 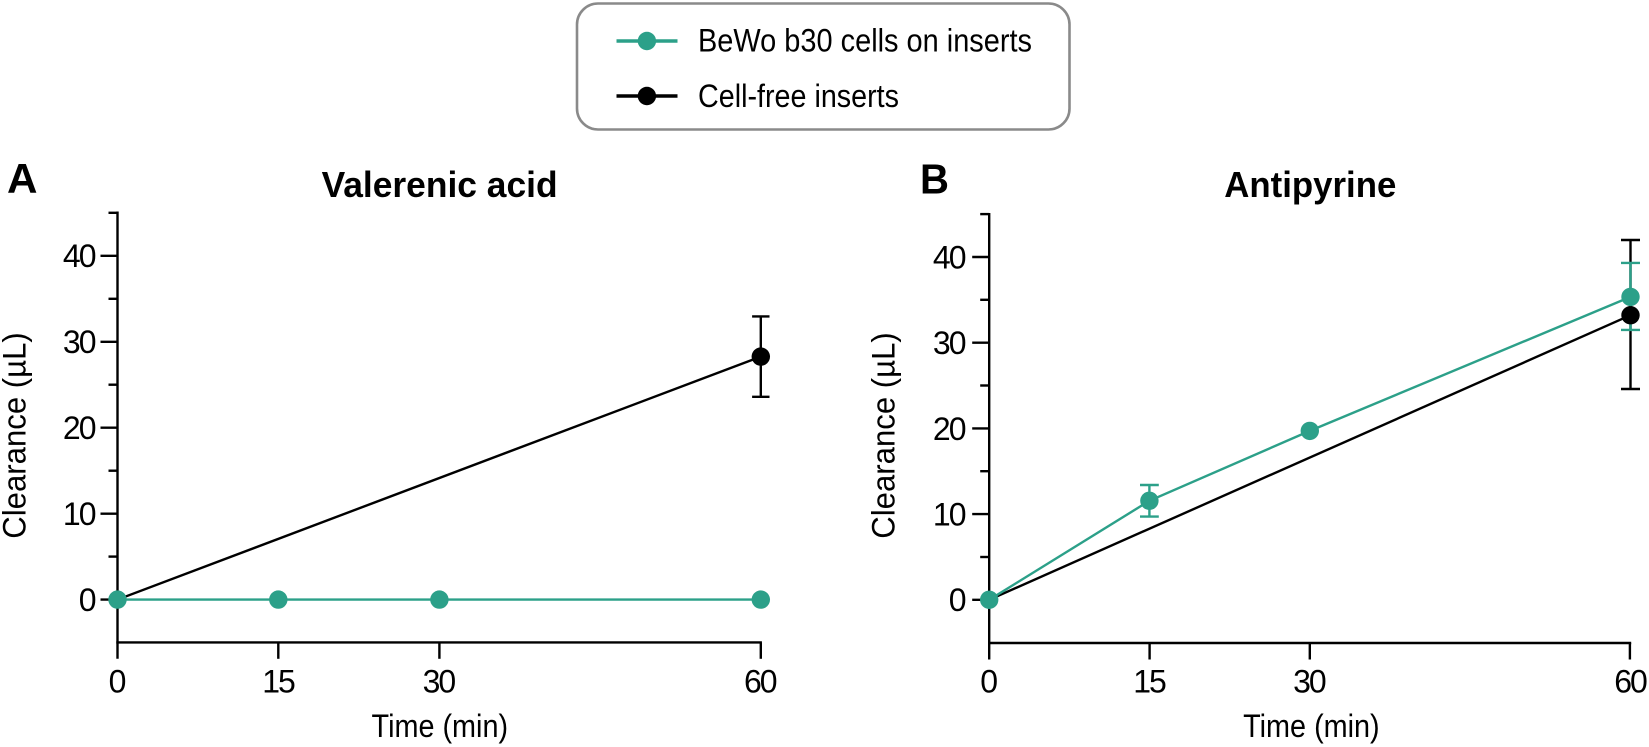 I want to click on svg-text: Cell-free inserts, so click(x=798, y=96).